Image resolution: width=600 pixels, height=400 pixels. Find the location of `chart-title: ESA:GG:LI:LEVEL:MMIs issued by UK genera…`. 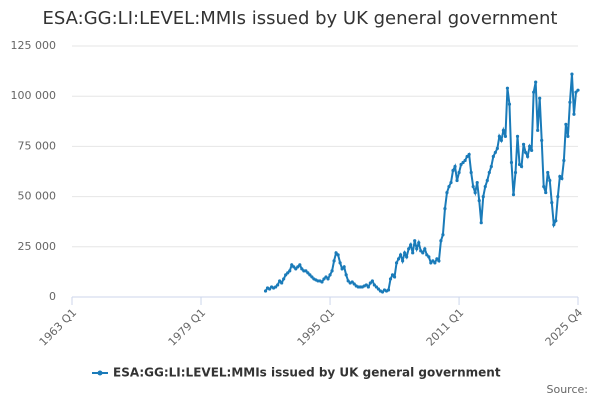

chart-title: ESA:GG:LI:LEVEL:MMIs issued by UK genera… is located at coordinates (300, 18).